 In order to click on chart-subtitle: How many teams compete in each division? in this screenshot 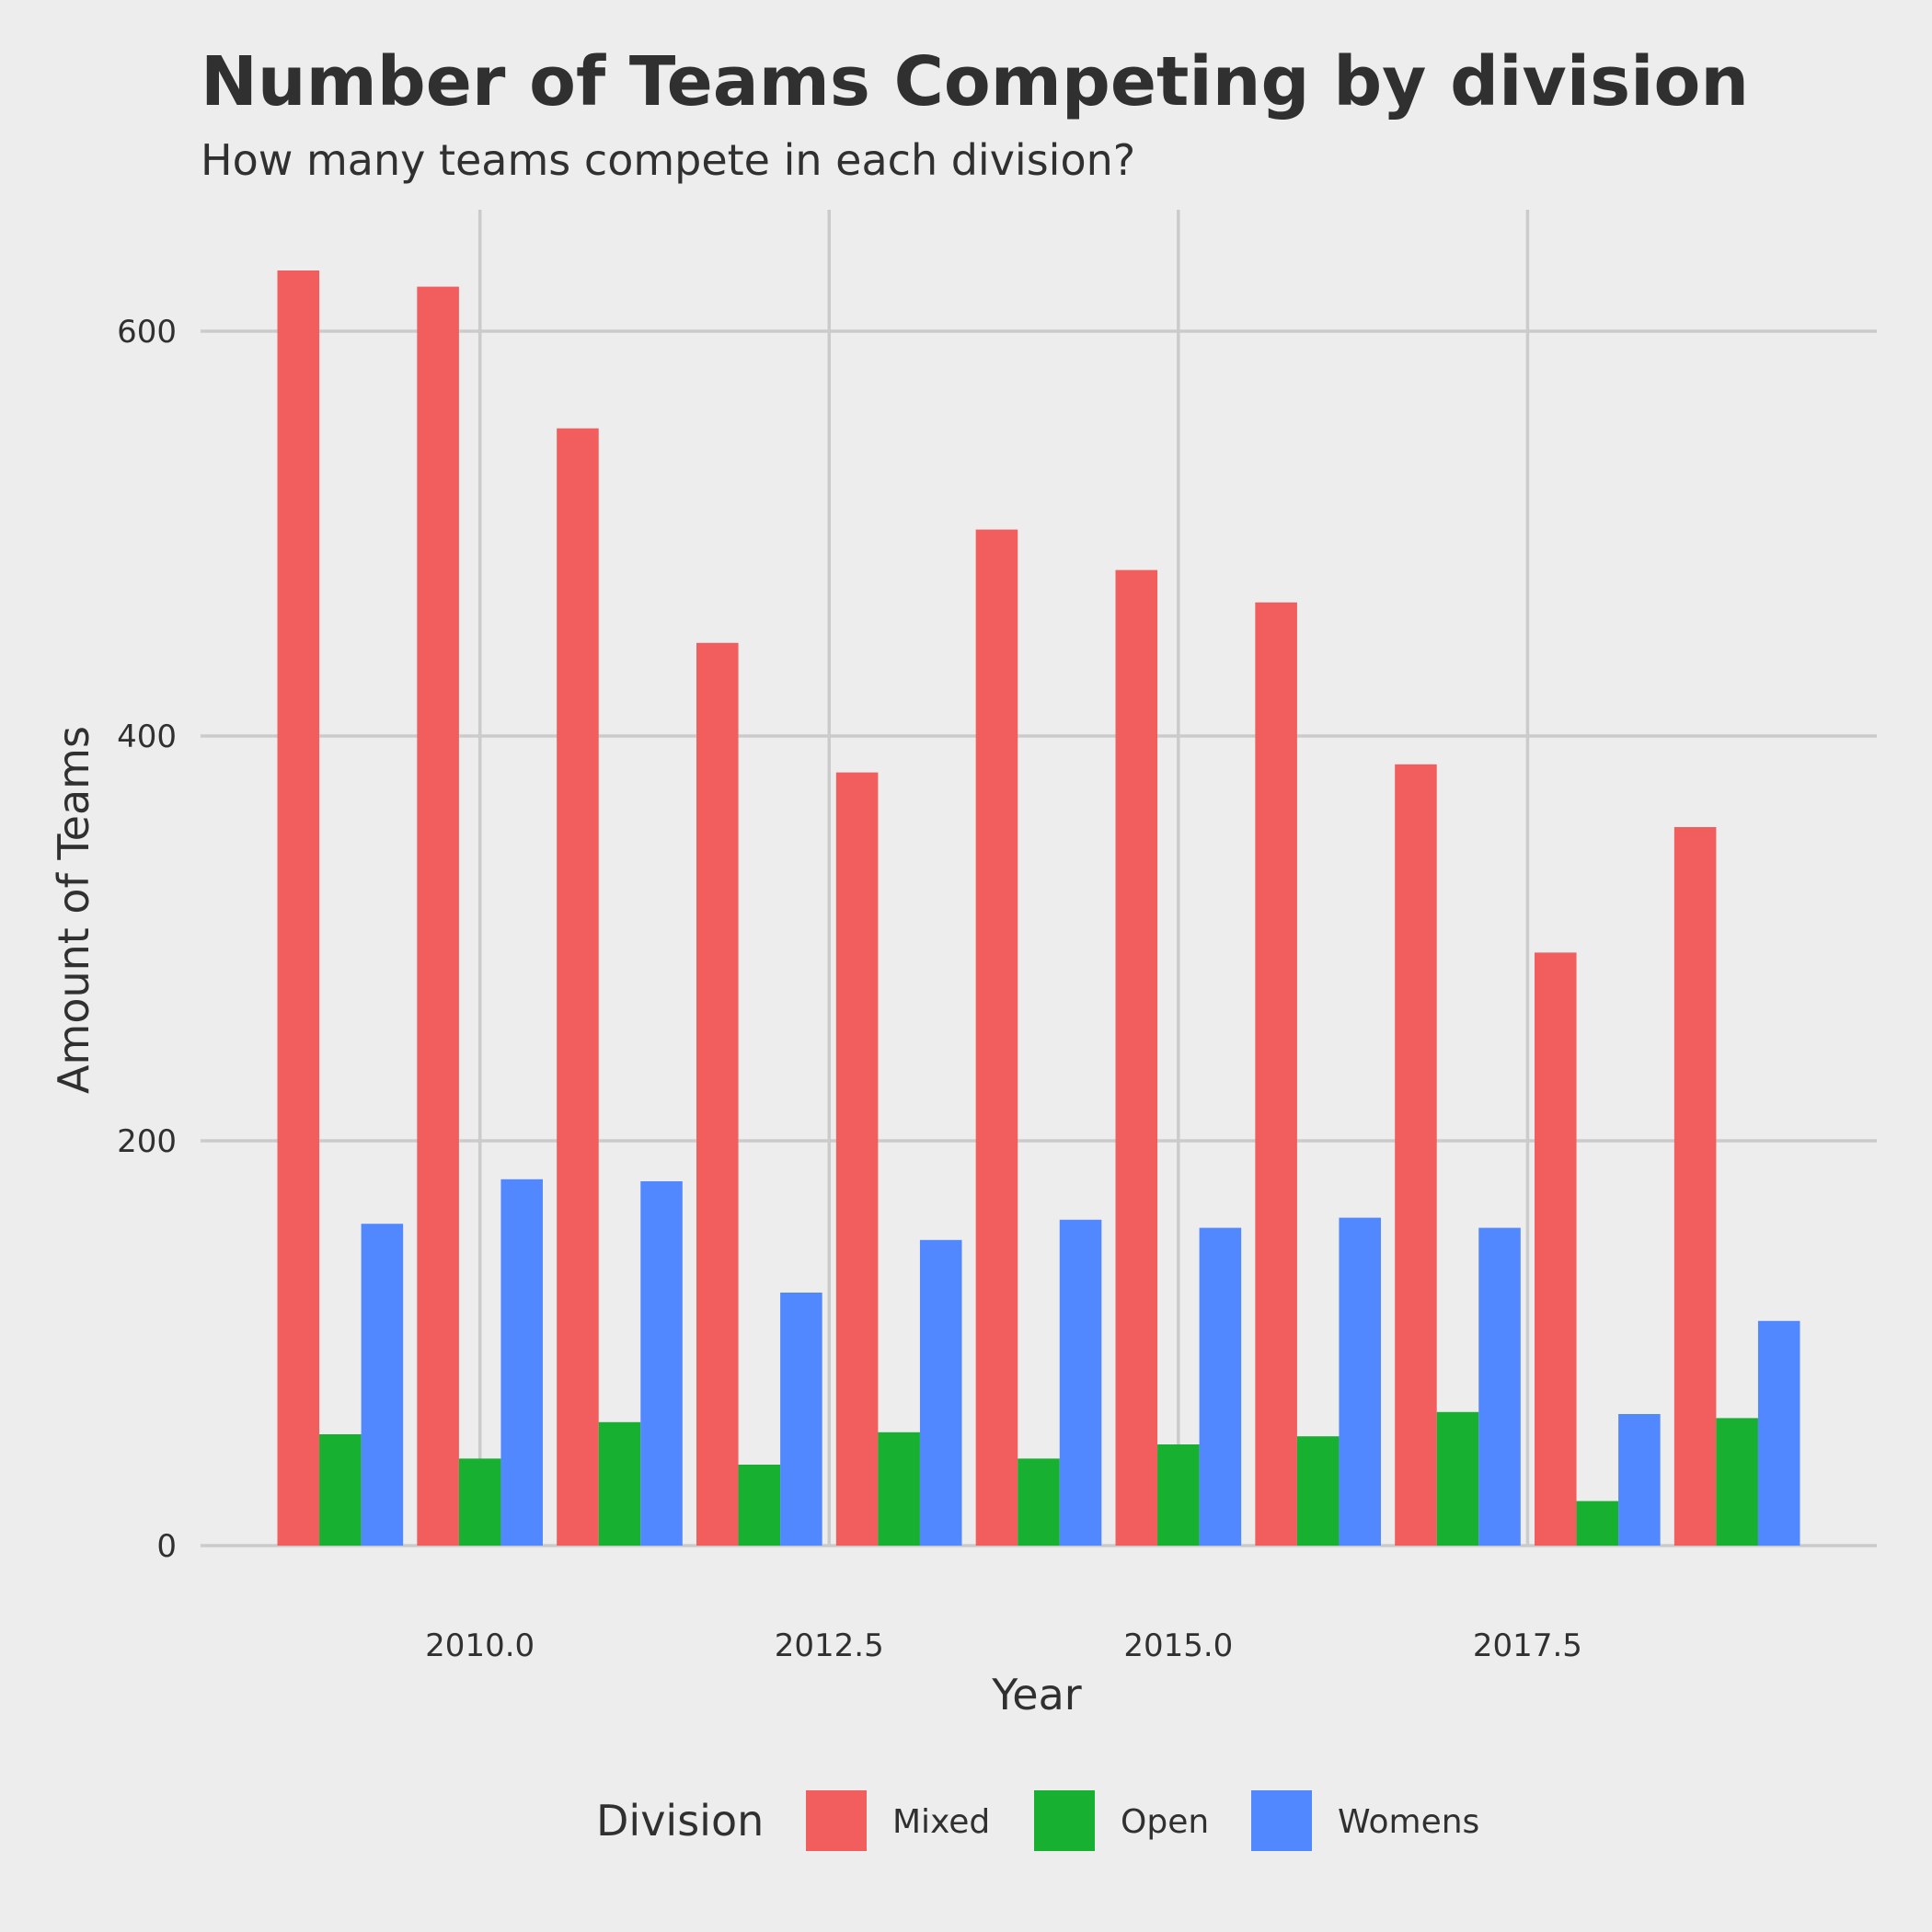, I will do `click(668, 160)`.